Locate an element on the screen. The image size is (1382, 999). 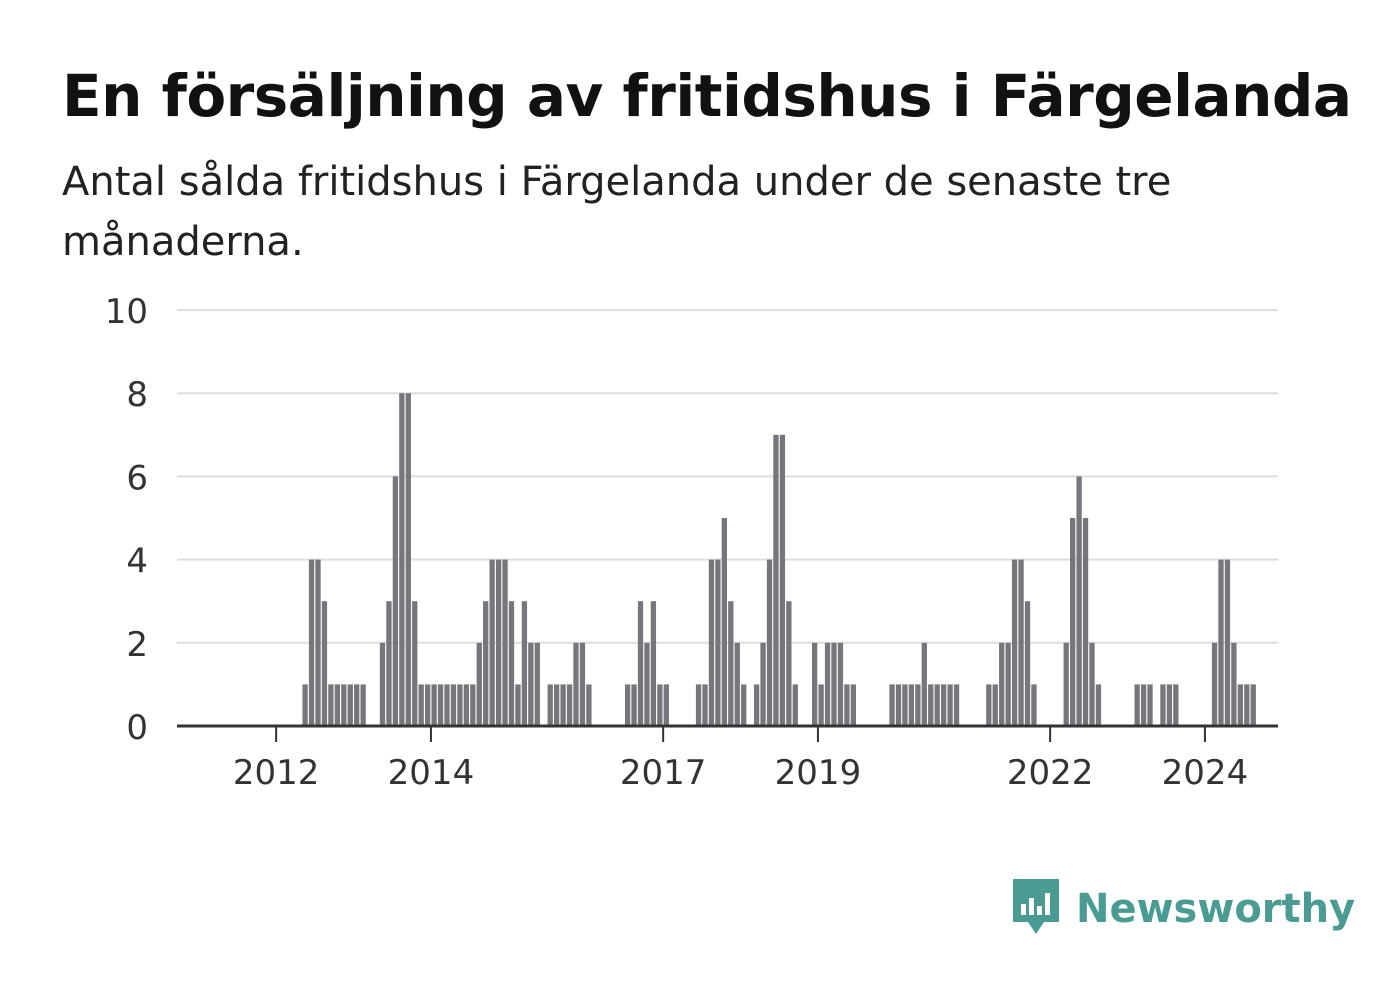
y-tick-label: 6 is located at coordinates (137, 478).